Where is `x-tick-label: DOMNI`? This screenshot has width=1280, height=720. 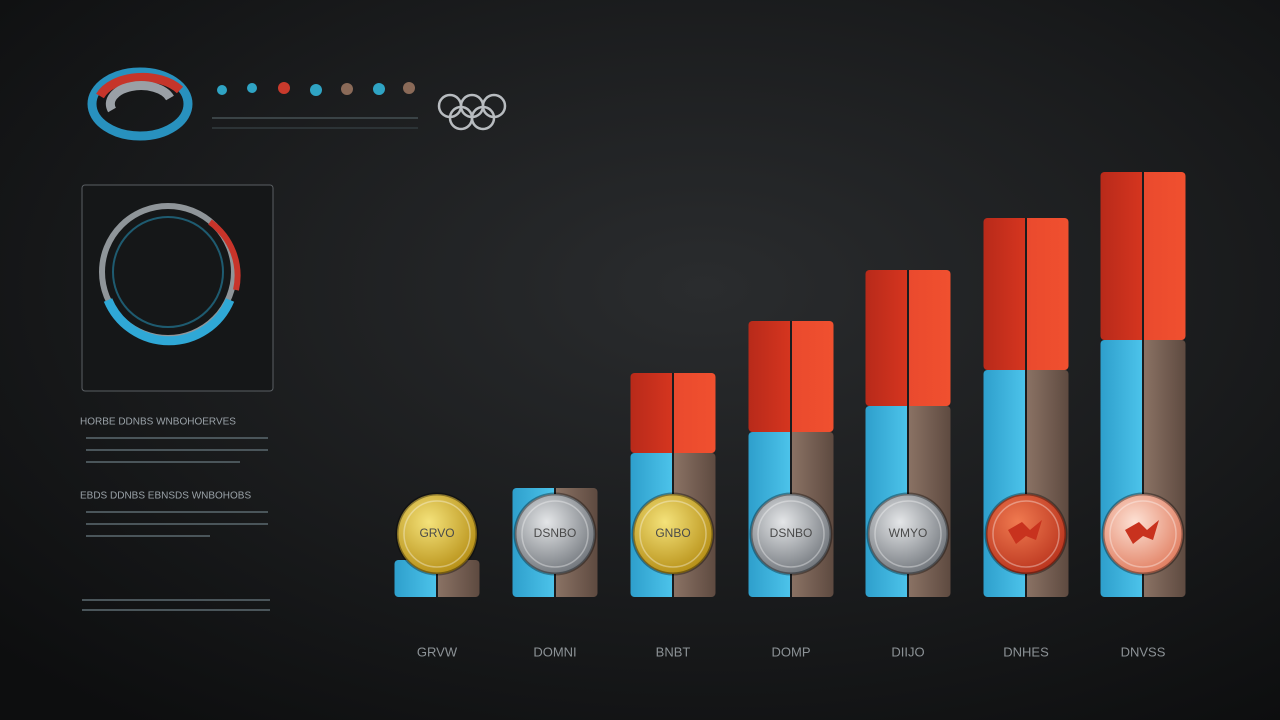 x-tick-label: DOMNI is located at coordinates (554, 651).